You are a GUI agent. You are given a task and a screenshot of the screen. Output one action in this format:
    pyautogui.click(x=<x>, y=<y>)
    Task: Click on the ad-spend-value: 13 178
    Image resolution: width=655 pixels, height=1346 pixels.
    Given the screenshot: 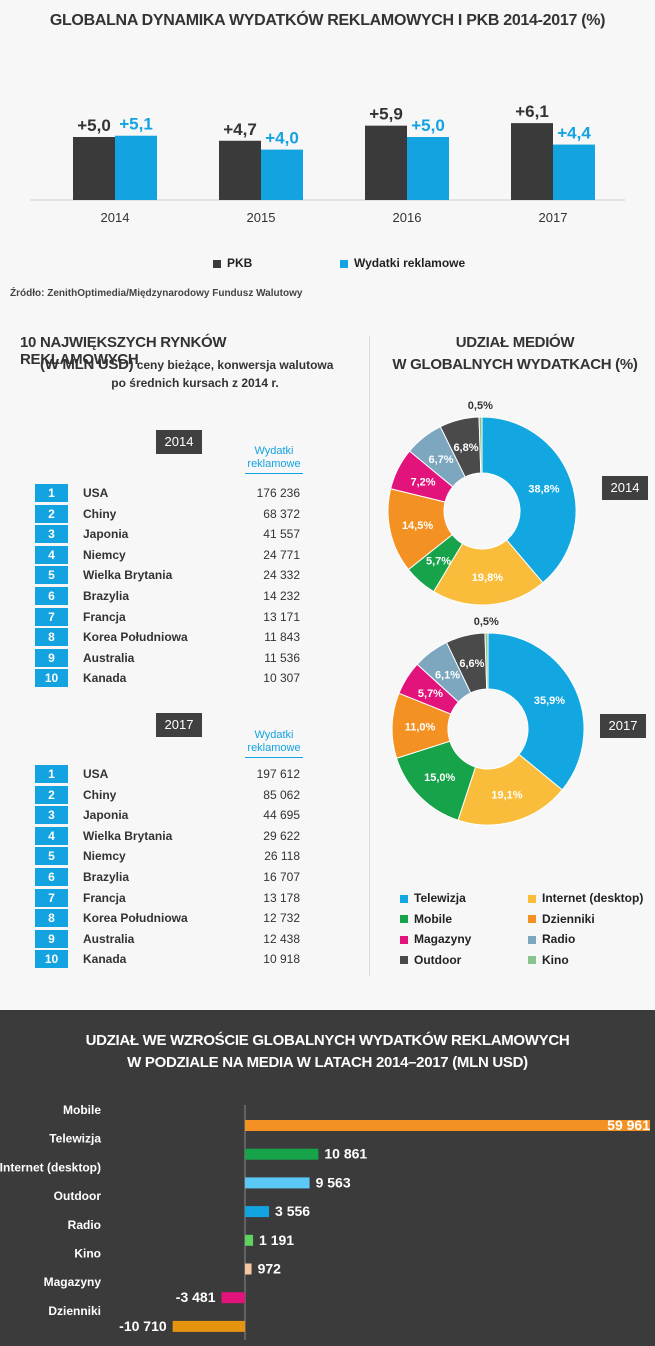 What is the action you would take?
    pyautogui.click(x=281, y=897)
    